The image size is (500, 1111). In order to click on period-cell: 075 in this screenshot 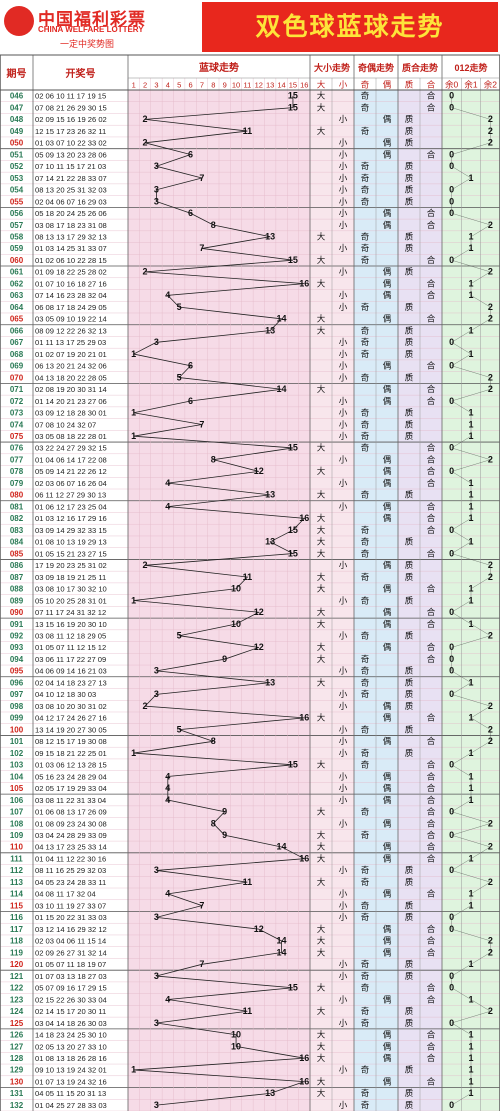, I will do `click(17, 436)`.